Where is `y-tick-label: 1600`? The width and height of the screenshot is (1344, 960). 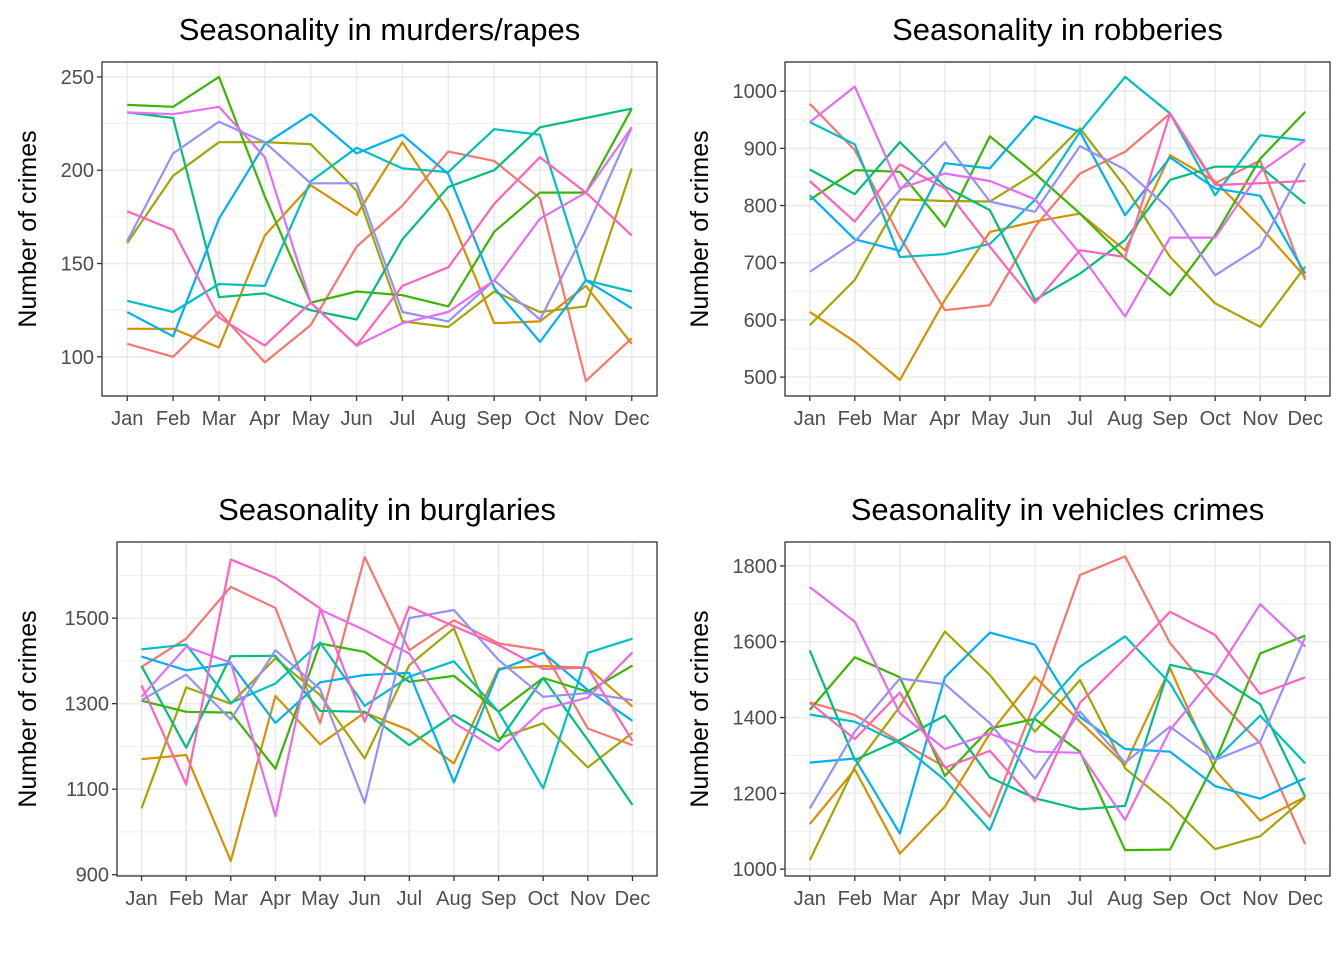 y-tick-label: 1600 is located at coordinates (755, 643).